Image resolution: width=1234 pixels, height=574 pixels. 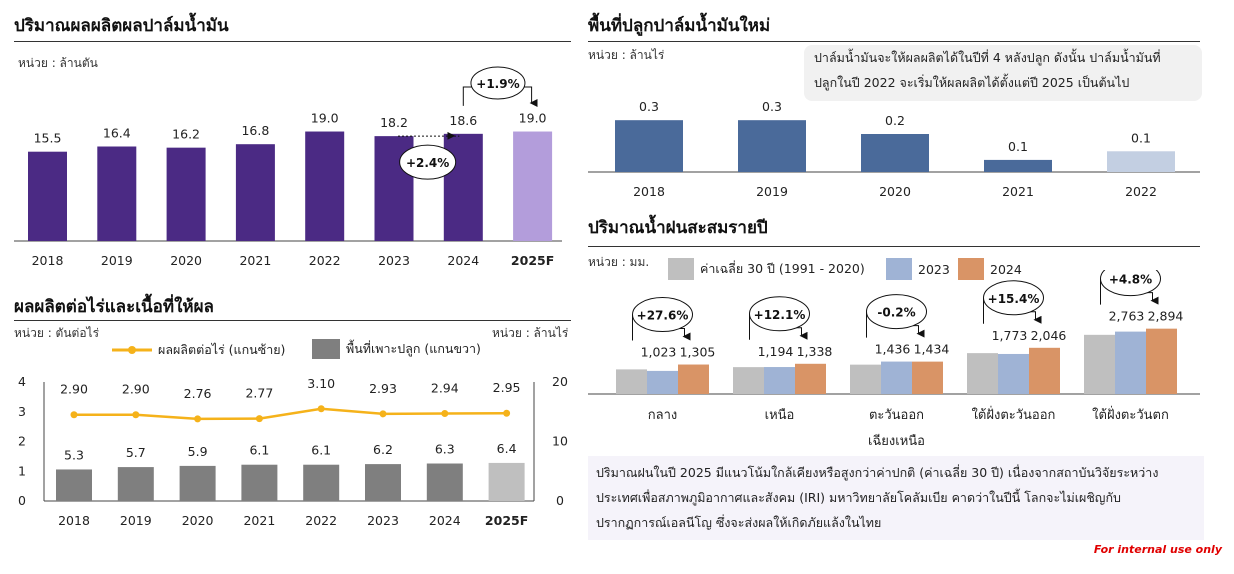 I want to click on new-area-x-tick-2020: 2020, so click(x=895, y=191).